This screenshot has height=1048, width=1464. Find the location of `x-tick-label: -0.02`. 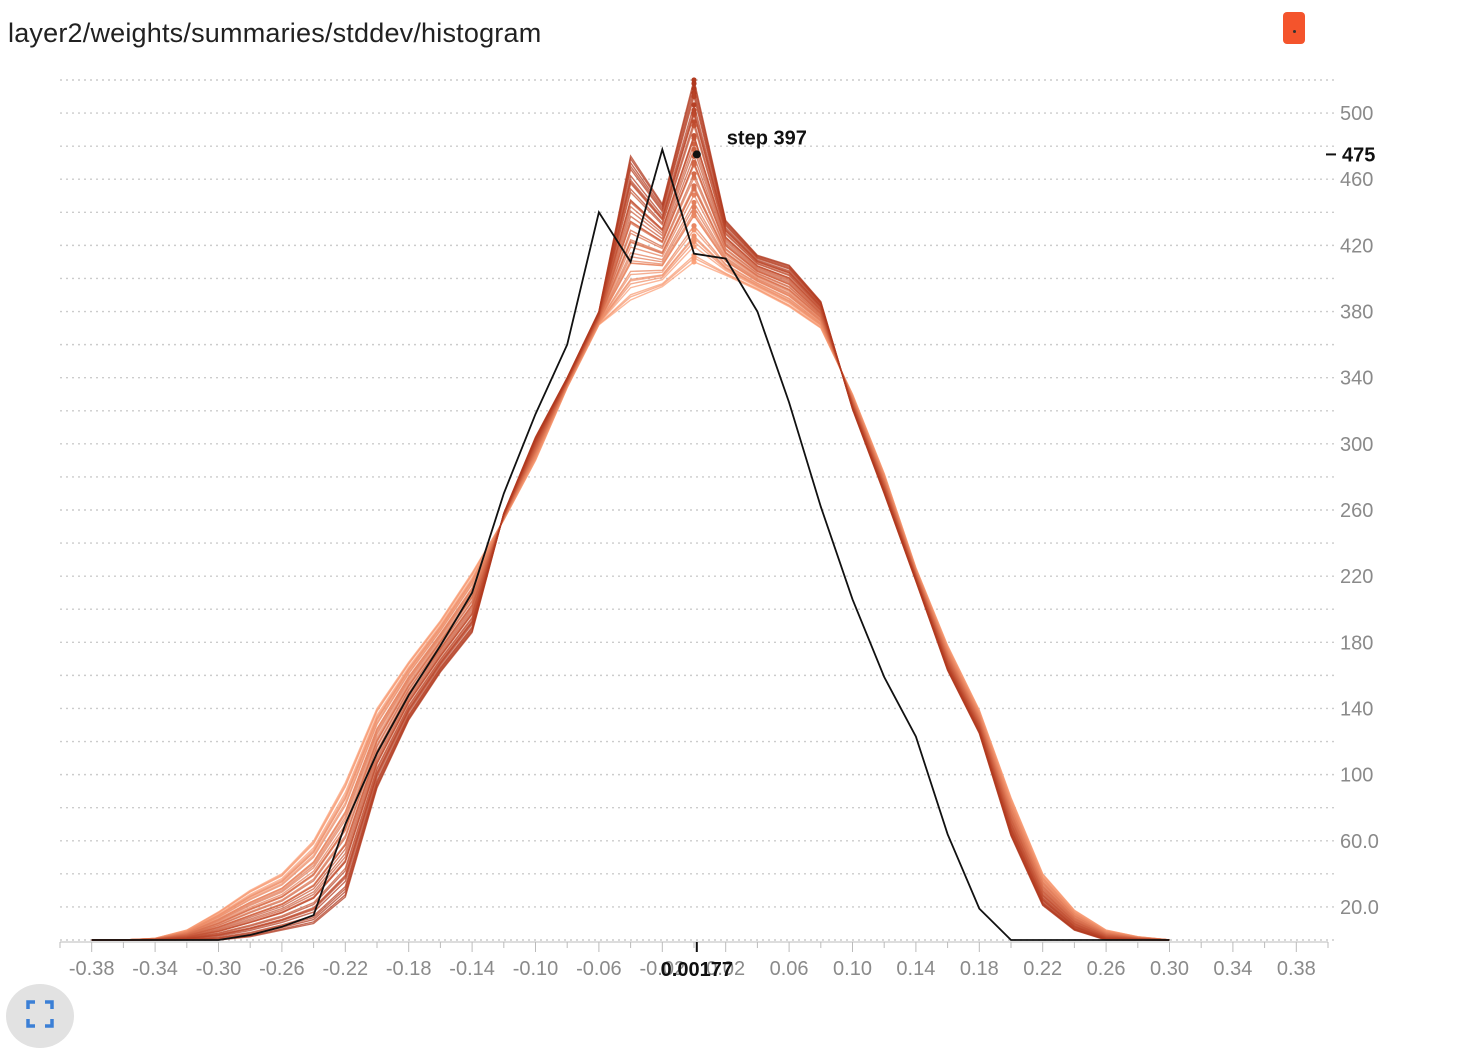

x-tick-label: -0.02 is located at coordinates (663, 969).